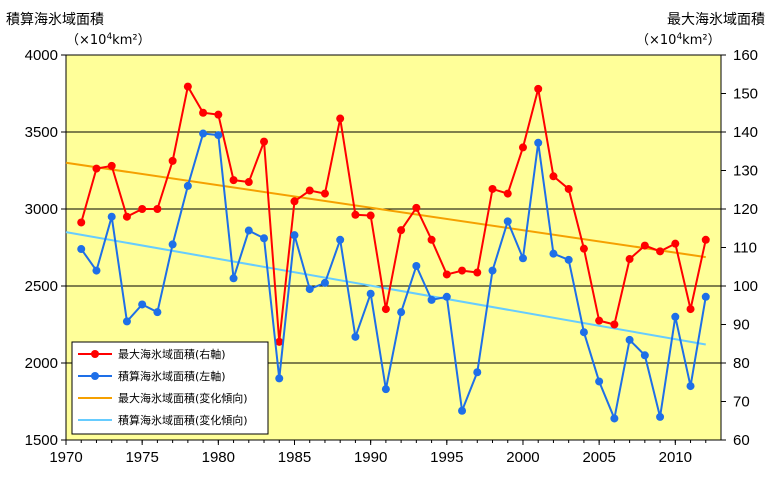 The width and height of the screenshot is (771, 483). I want to click on right-tick-label: 110, so click(745, 248).